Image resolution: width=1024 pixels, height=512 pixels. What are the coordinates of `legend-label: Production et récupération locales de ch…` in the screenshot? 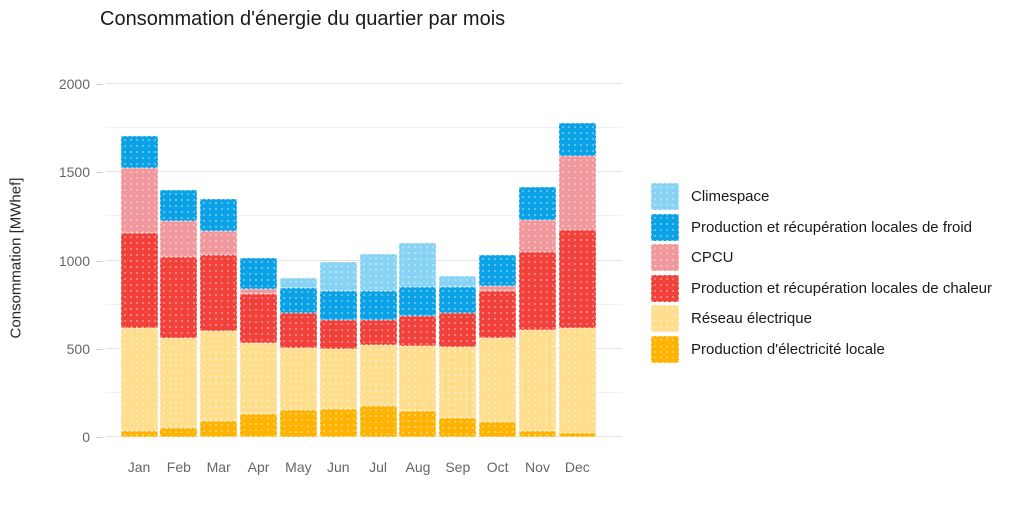 It's located at (842, 288).